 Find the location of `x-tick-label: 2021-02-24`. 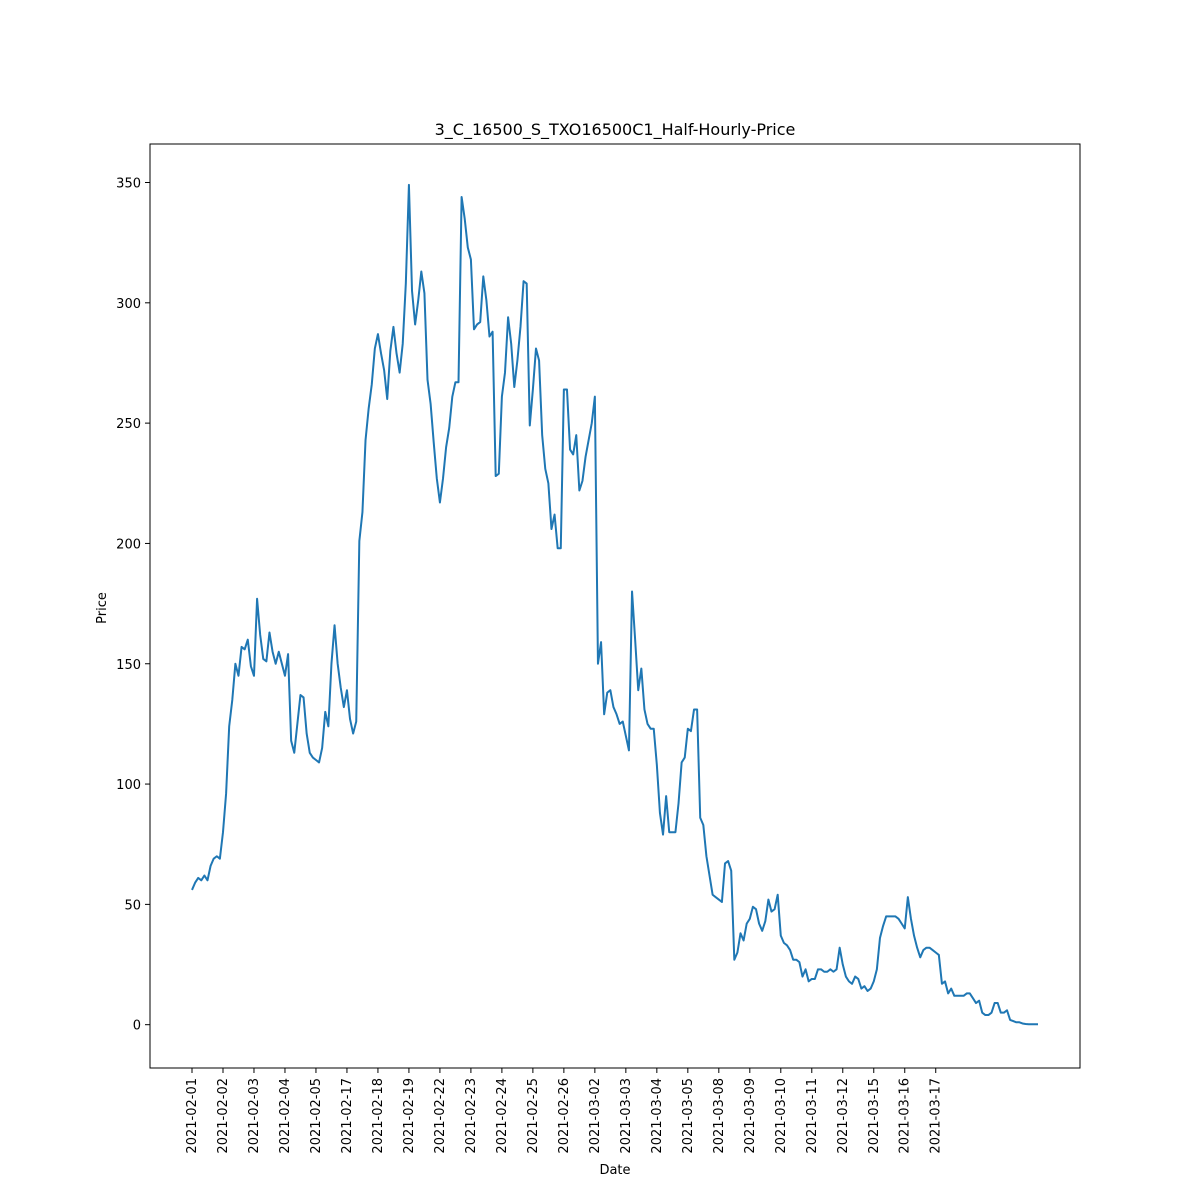

x-tick-label: 2021-02-24 is located at coordinates (502, 1116).